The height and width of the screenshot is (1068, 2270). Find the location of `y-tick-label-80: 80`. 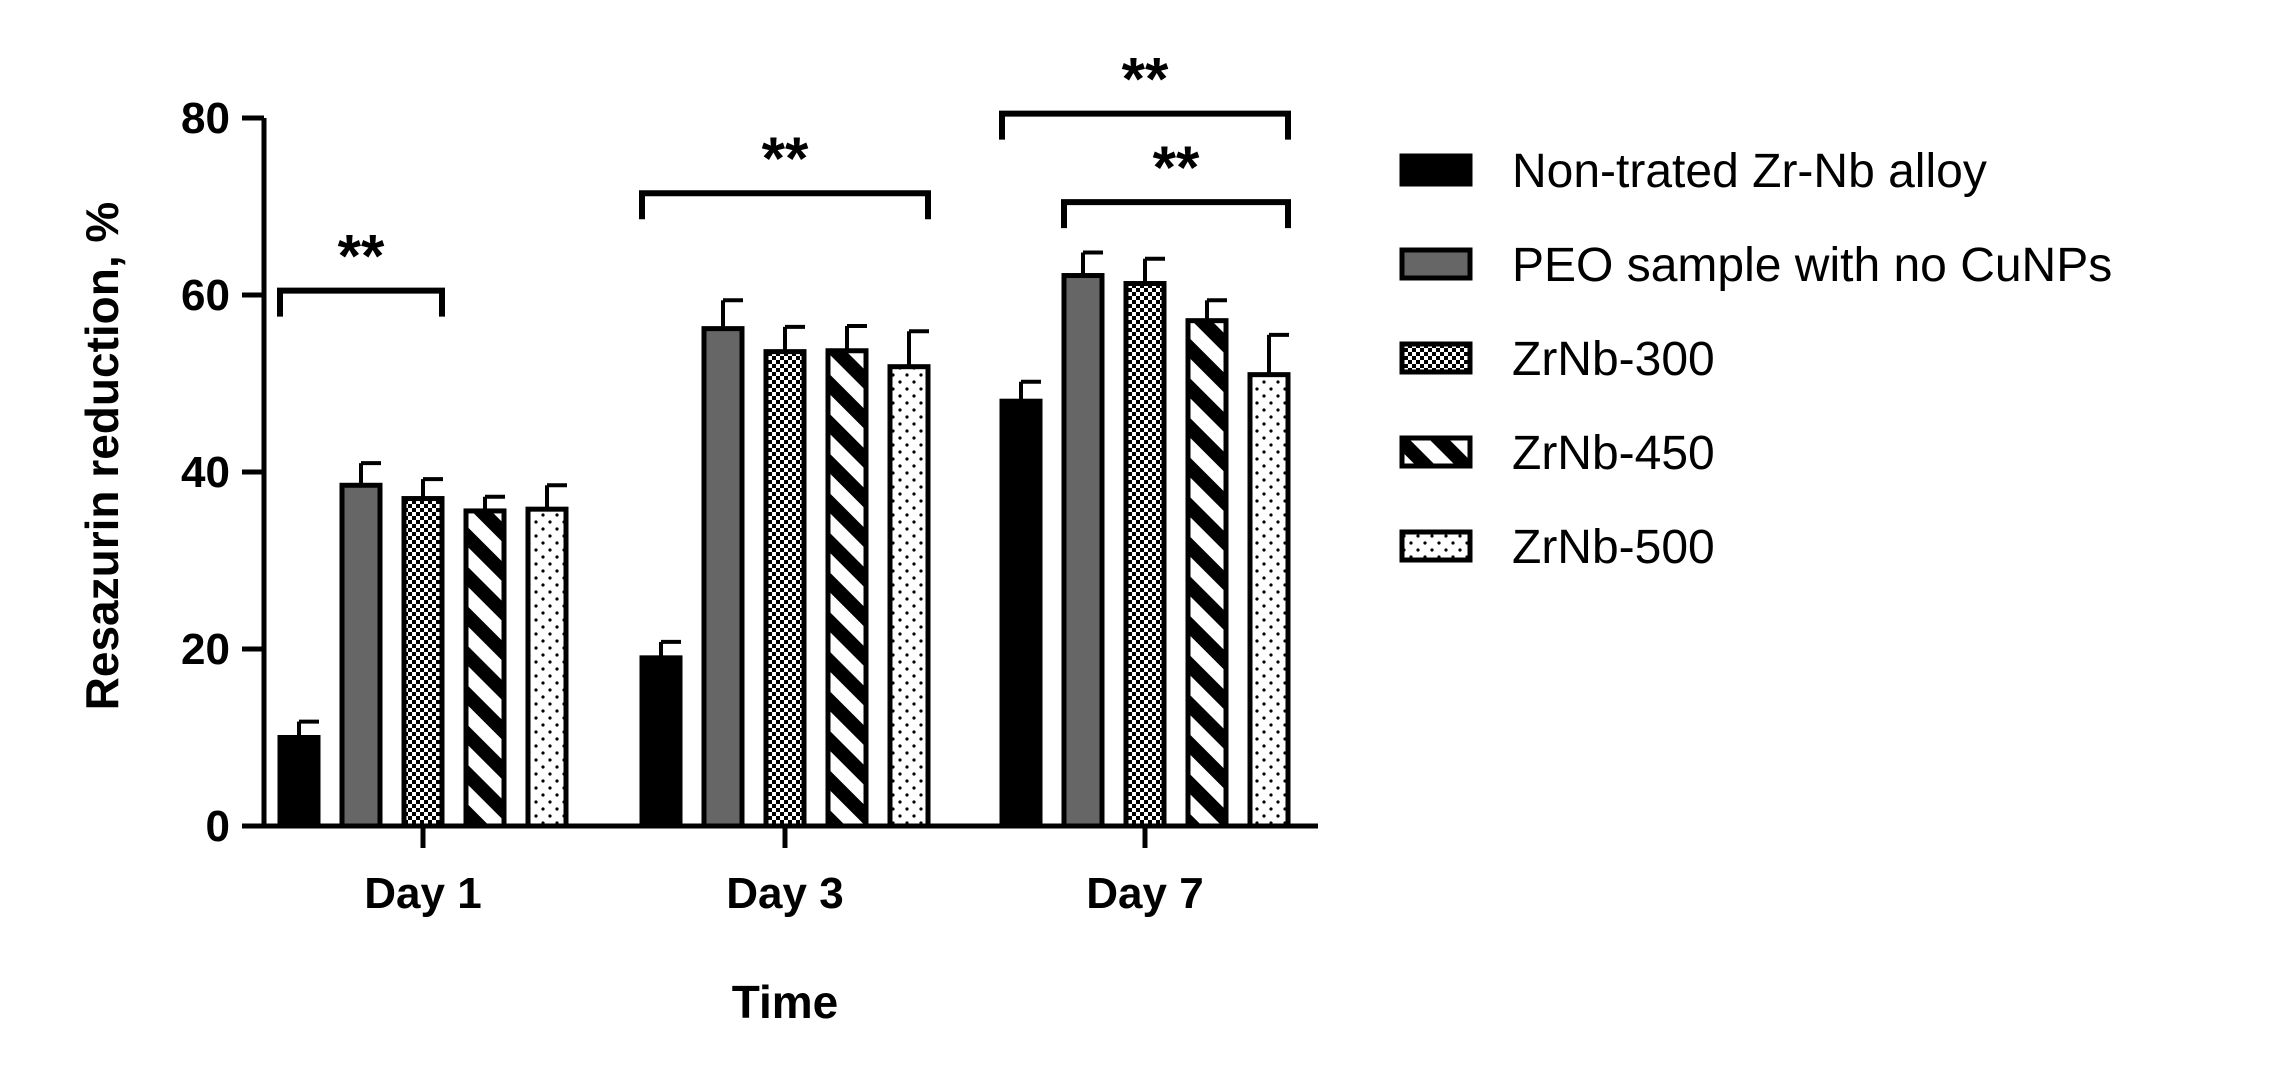

y-tick-label-80: 80 is located at coordinates (205, 118).